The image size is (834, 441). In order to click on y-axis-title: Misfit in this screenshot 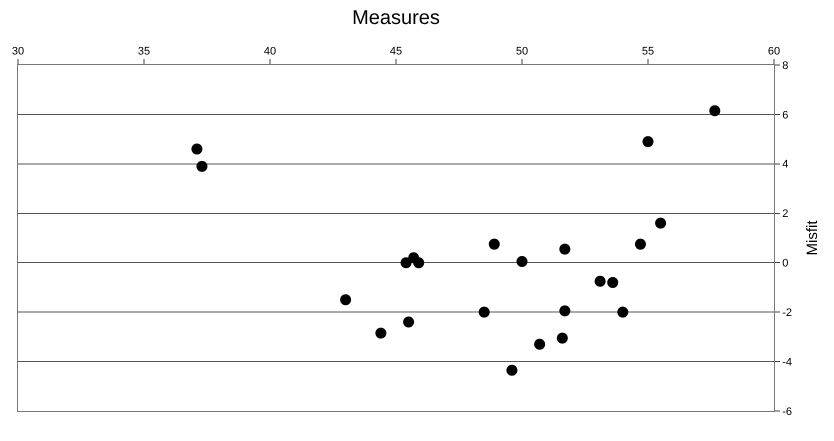, I will do `click(812, 238)`.